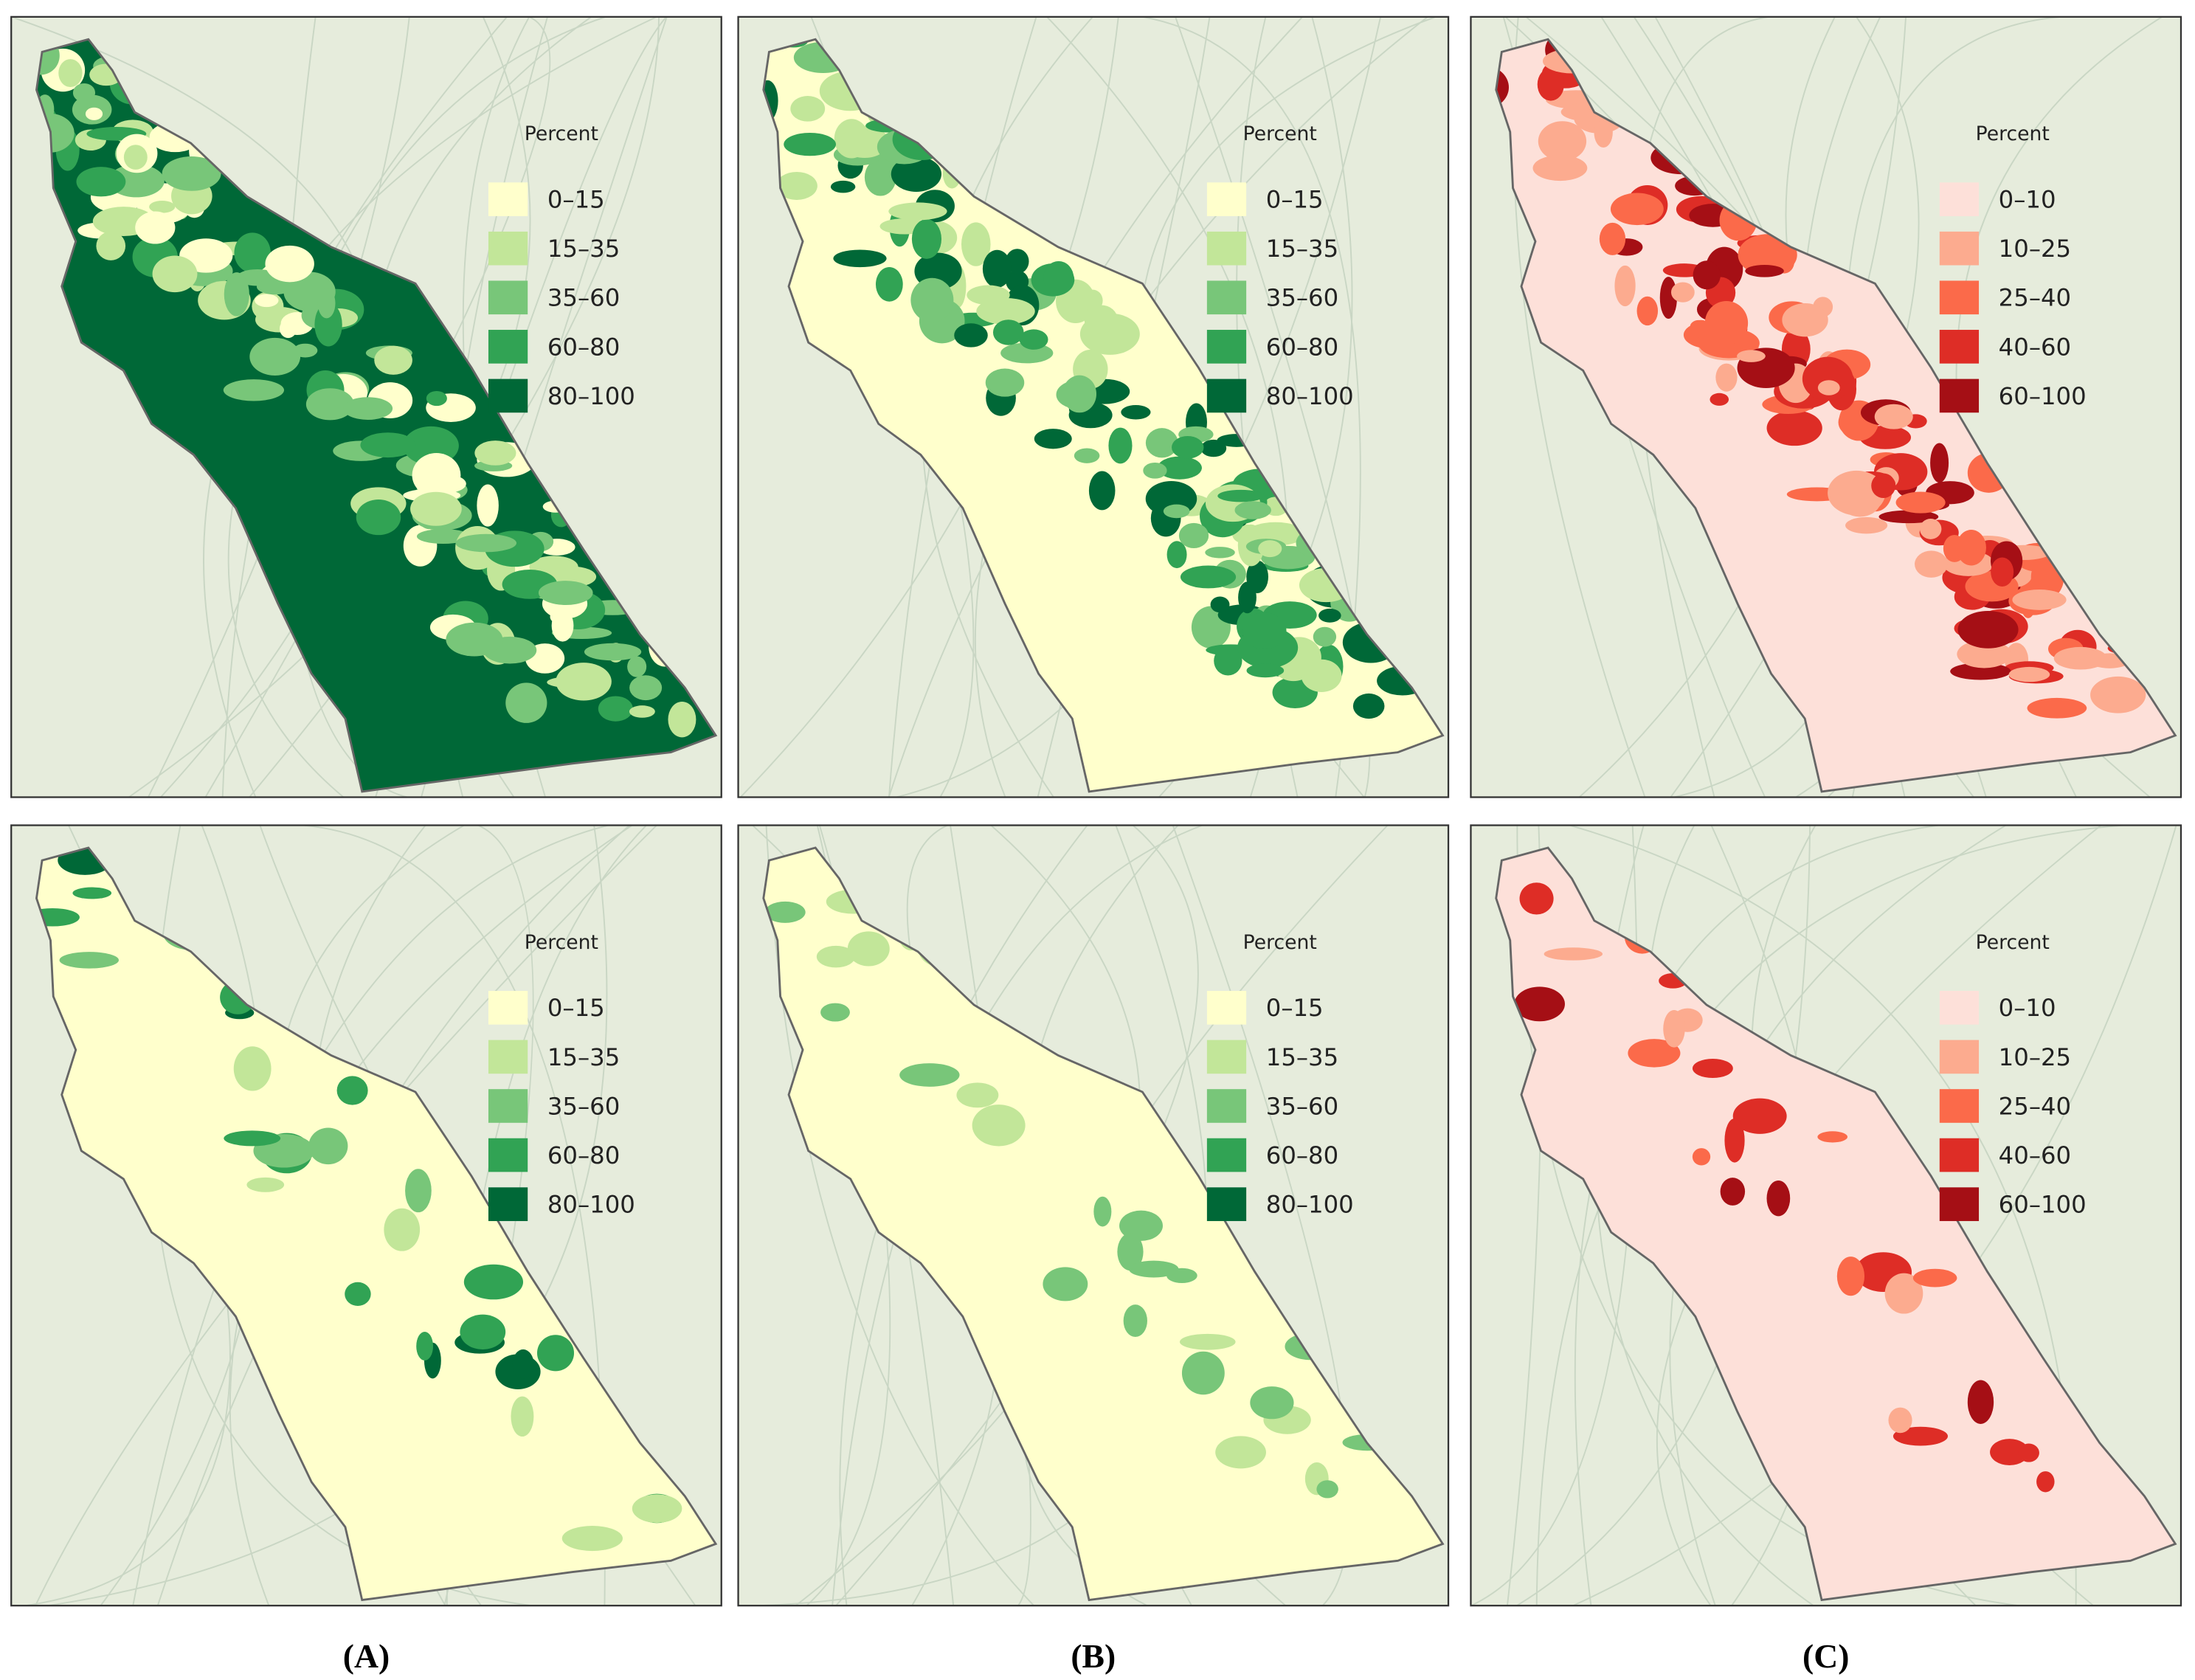 Image resolution: width=2195 pixels, height=1680 pixels. Describe the element at coordinates (1252, 406) in the screenshot. I see `basemap-line` at that location.